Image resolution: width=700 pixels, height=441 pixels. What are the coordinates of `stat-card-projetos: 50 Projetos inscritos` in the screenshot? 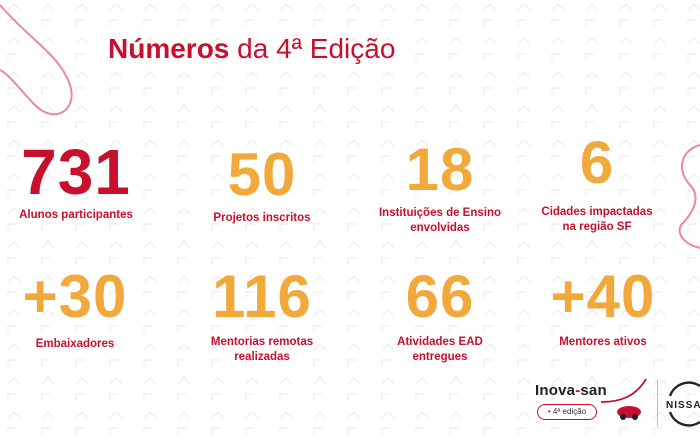 It's located at (262, 185).